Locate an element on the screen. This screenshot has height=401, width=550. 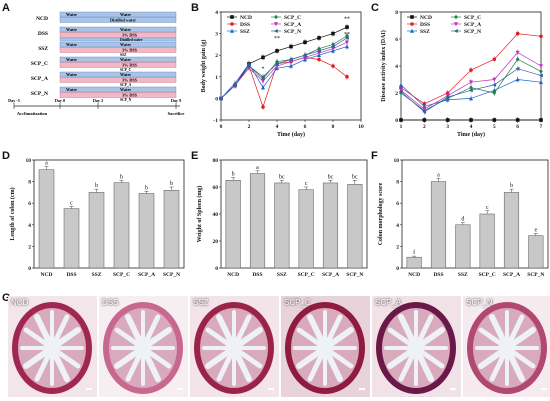
histology-label: NCD is located at coordinates (20, 302).